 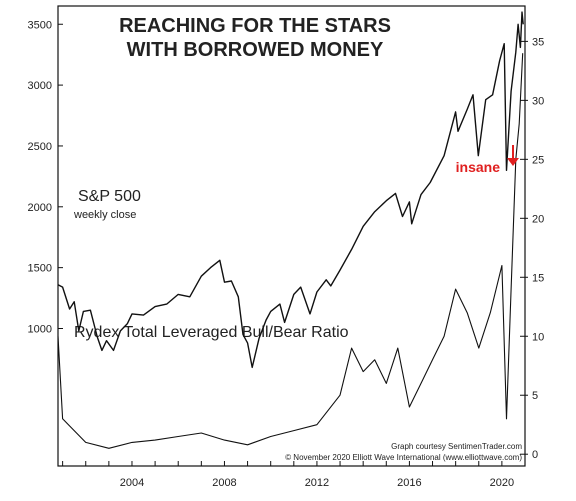 I want to click on rydex-label: Rydex Total Leveraged Bull/Bear Ratio, so click(x=211, y=332).